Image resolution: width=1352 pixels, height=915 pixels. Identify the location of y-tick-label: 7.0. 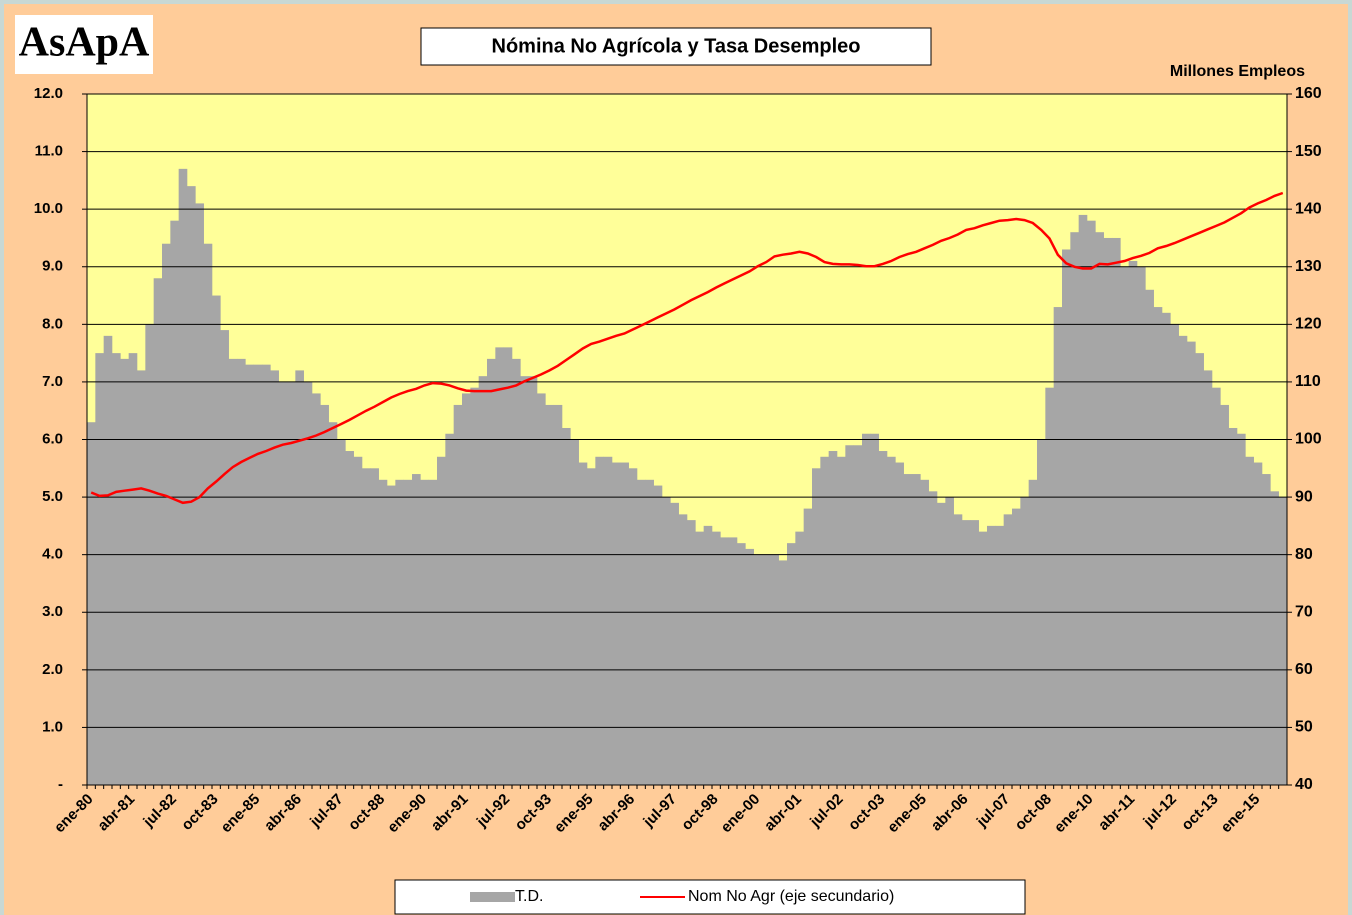
(52, 381).